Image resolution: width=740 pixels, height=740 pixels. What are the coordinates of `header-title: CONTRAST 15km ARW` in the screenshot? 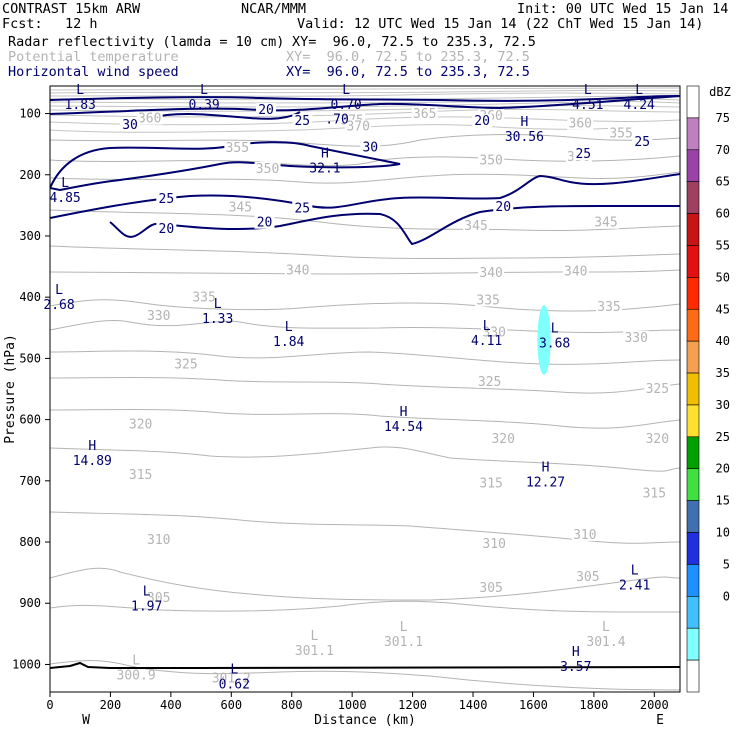 It's located at (71, 9).